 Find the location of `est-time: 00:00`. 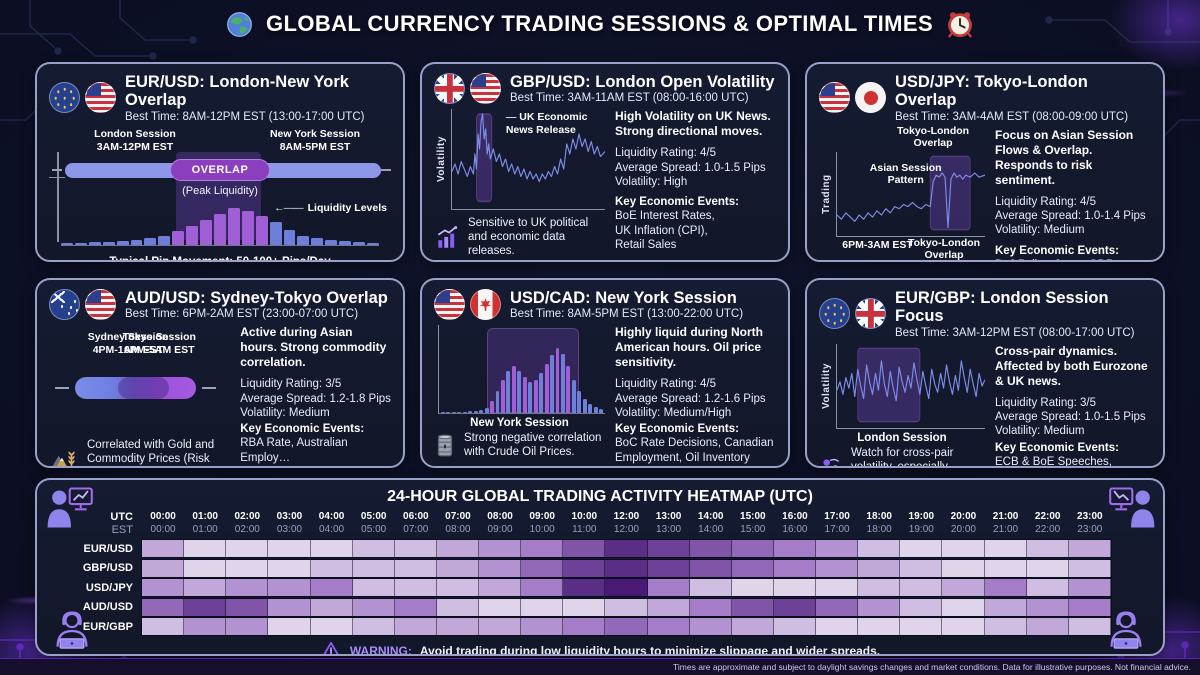

est-time: 00:00 is located at coordinates (163, 529).